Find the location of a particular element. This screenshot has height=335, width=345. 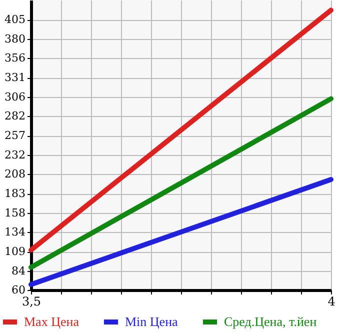

x-tick-label: 4 is located at coordinates (332, 301).